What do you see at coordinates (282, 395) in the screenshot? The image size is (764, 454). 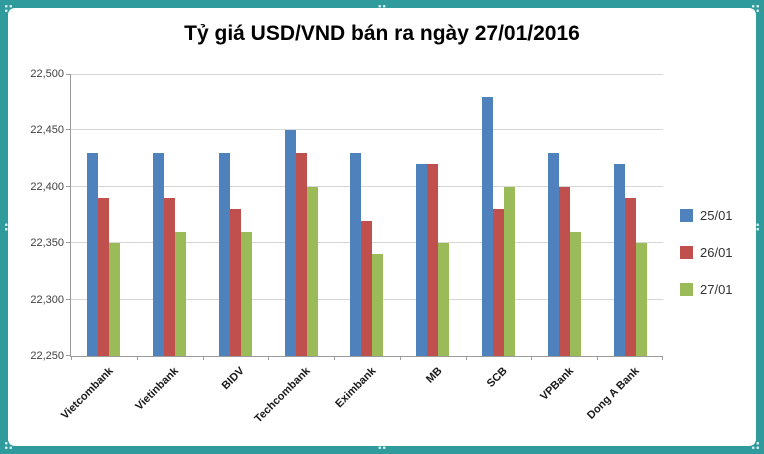 I see `x-axis-label: Techcombank` at bounding box center [282, 395].